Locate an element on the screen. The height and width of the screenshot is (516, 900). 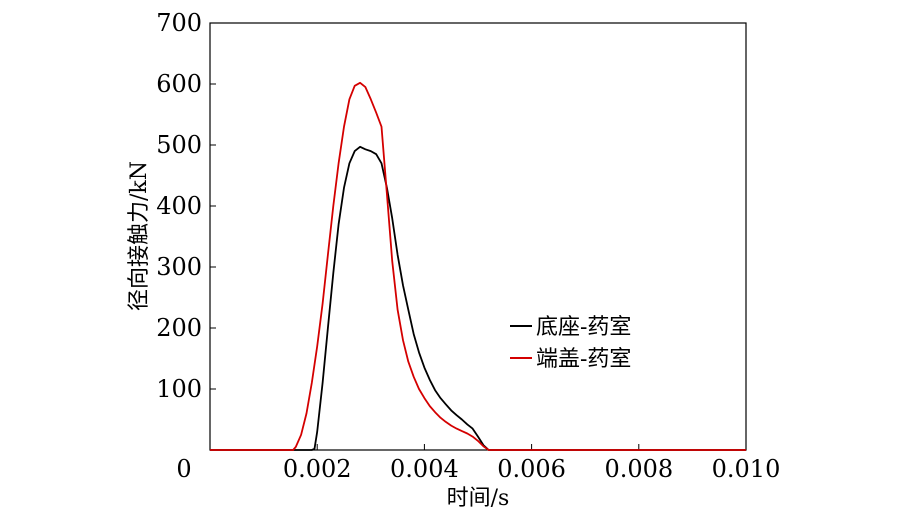
y-tick-label: 100 is located at coordinates (179, 389).